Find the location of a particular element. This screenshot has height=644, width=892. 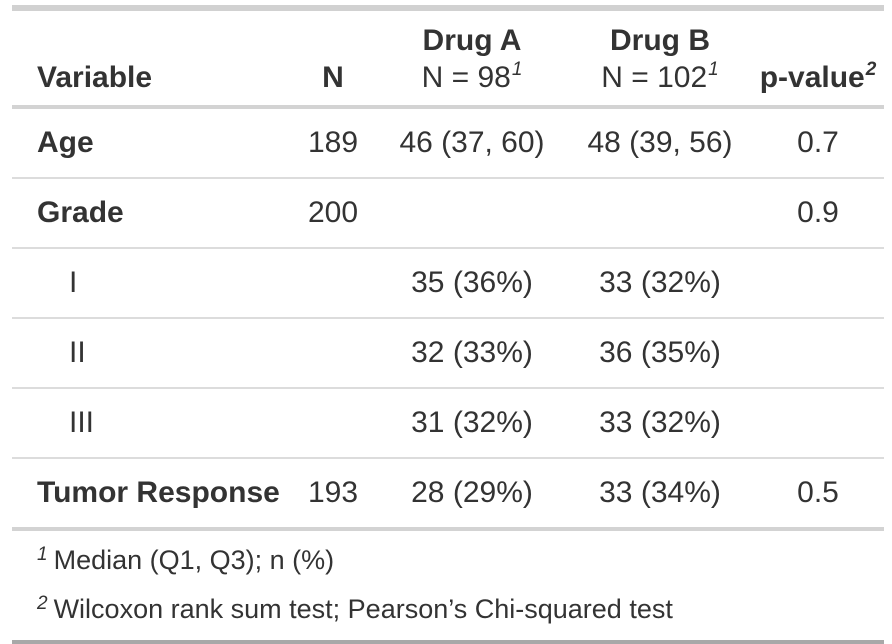

table-row-grade: Grade 200 0.9 is located at coordinates (448, 213).